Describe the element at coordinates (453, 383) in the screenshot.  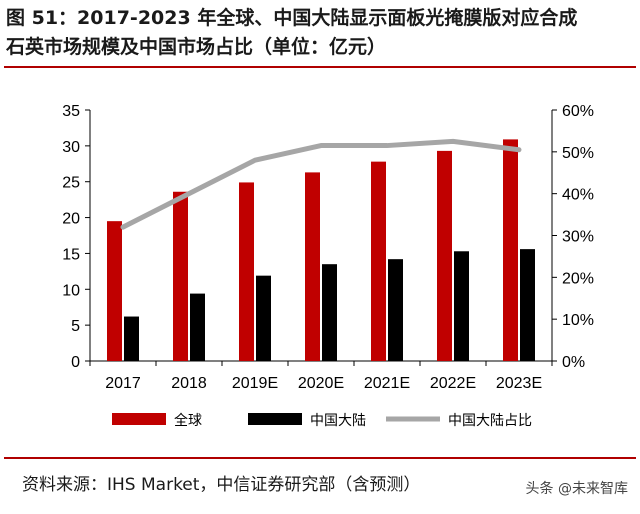
I see `x-axis-tick-label: 2022E` at that location.